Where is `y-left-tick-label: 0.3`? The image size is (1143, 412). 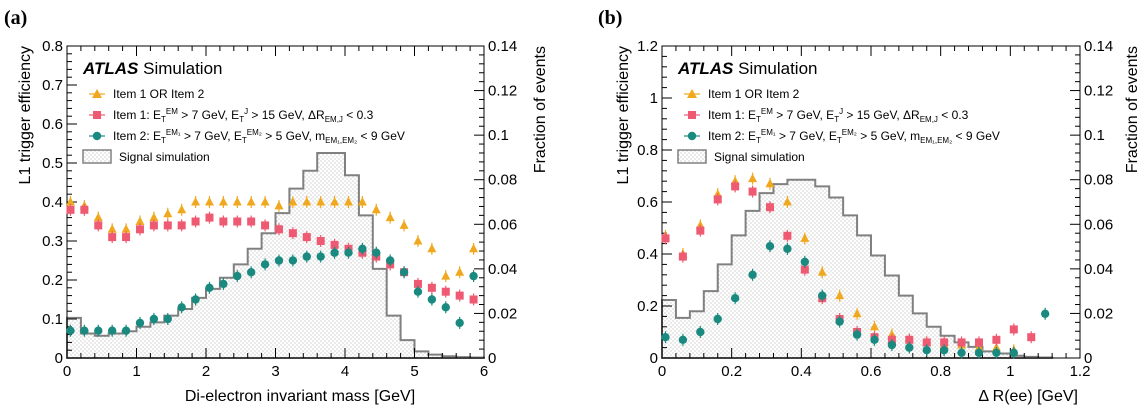
y-left-tick-label: 0.3 is located at coordinates (52, 241).